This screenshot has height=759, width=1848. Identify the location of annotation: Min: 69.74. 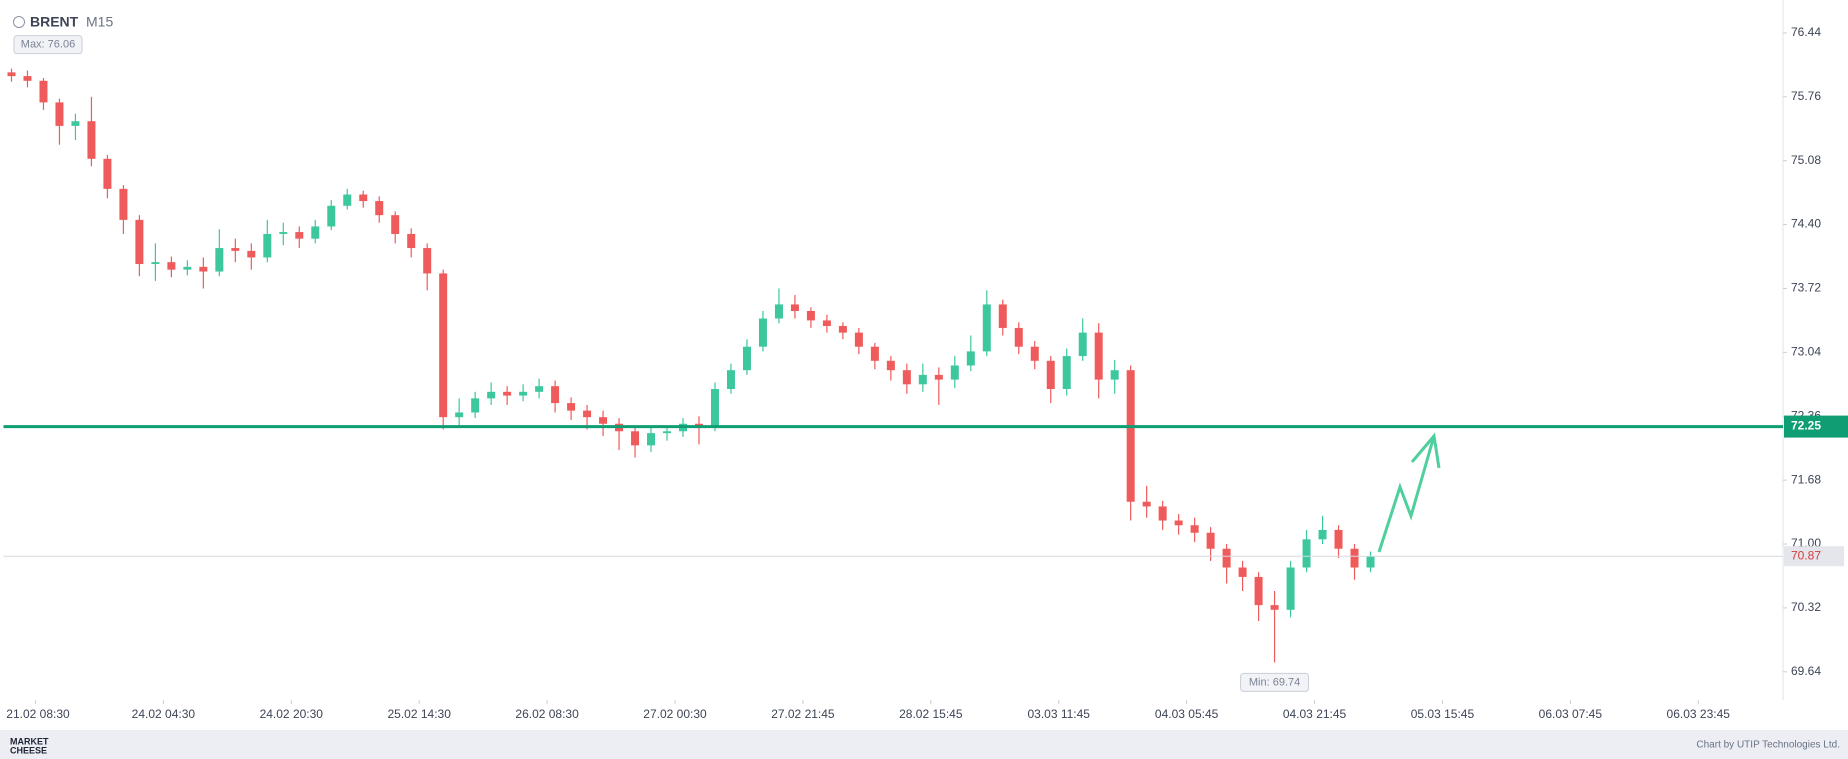
(1274, 682).